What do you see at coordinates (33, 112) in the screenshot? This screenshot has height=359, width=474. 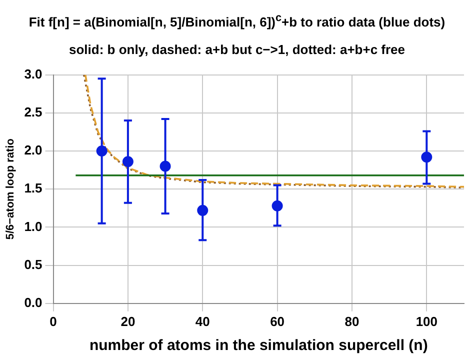 I see `y-tick-label: 2.5` at bounding box center [33, 112].